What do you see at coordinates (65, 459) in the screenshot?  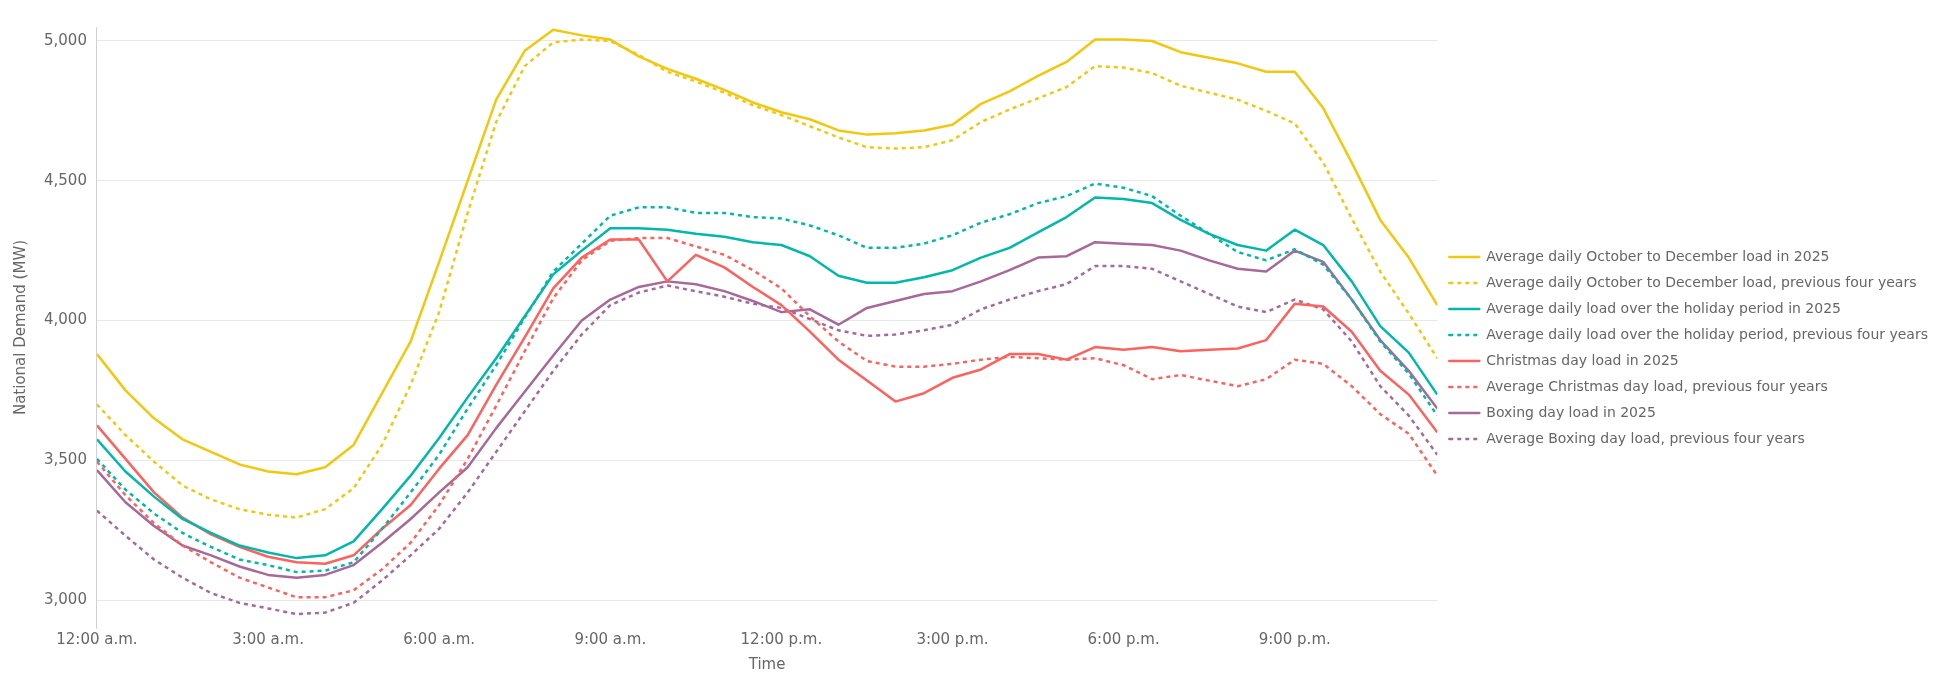 I see `y-tick-label: 3,500` at bounding box center [65, 459].